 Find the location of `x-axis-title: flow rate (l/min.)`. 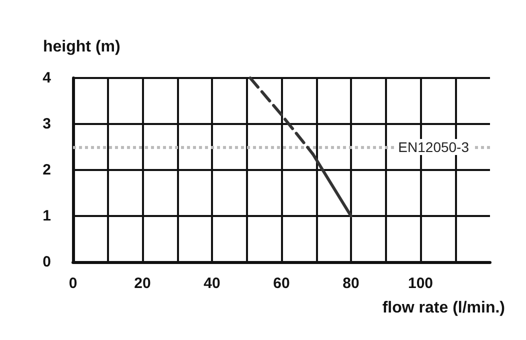

x-axis-title: flow rate (l/min.) is located at coordinates (443, 308).